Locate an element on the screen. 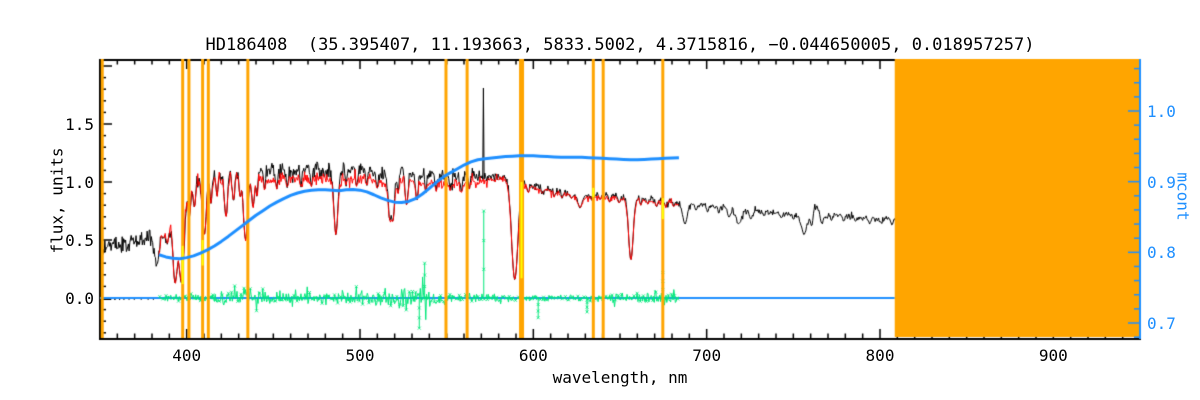  flux-tick-label: 0.5 is located at coordinates (79, 240).